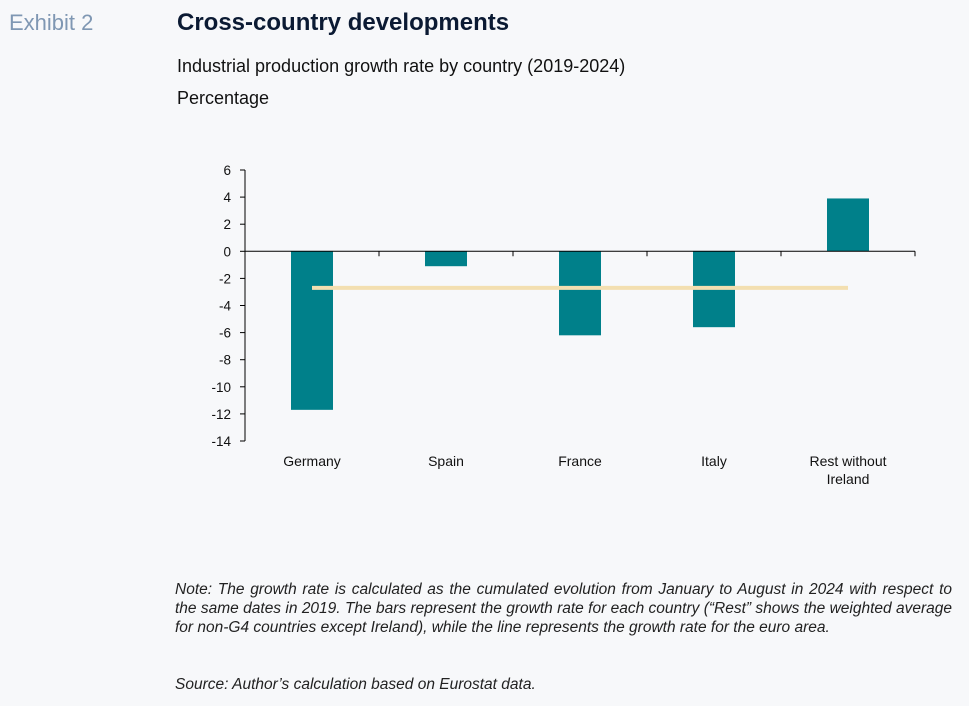 The image size is (969, 706). What do you see at coordinates (312, 330) in the screenshot?
I see `bar-germany` at bounding box center [312, 330].